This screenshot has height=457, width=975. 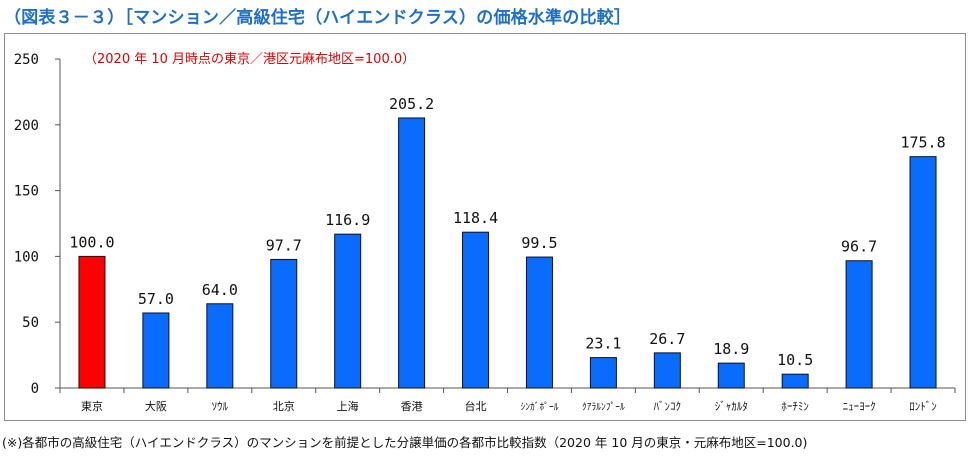 What do you see at coordinates (667, 339) in the screenshot?
I see `value-label: 26.7` at bounding box center [667, 339].